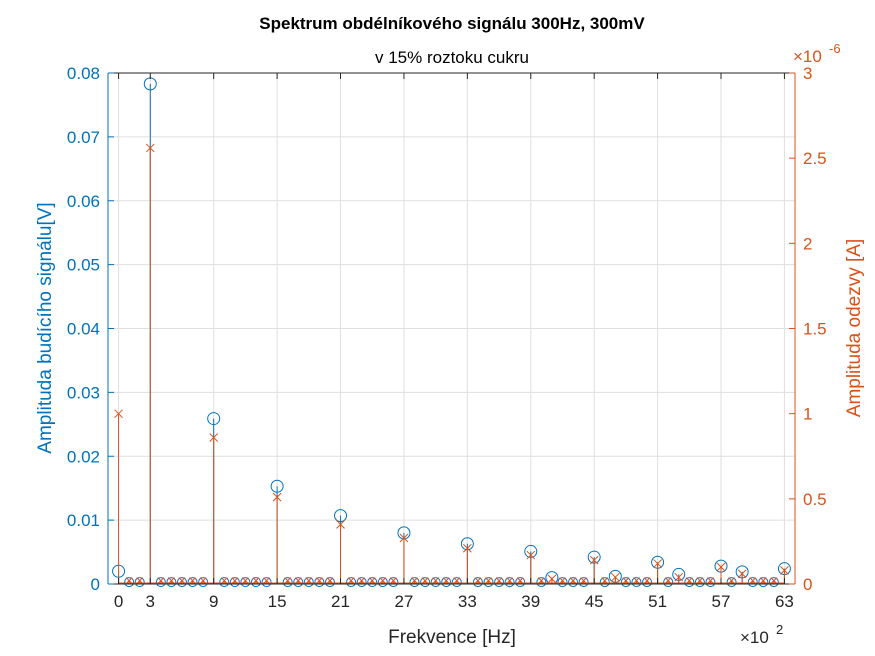 This screenshot has height=656, width=875. What do you see at coordinates (467, 601) in the screenshot?
I see `x-tick-label: 33` at bounding box center [467, 601].